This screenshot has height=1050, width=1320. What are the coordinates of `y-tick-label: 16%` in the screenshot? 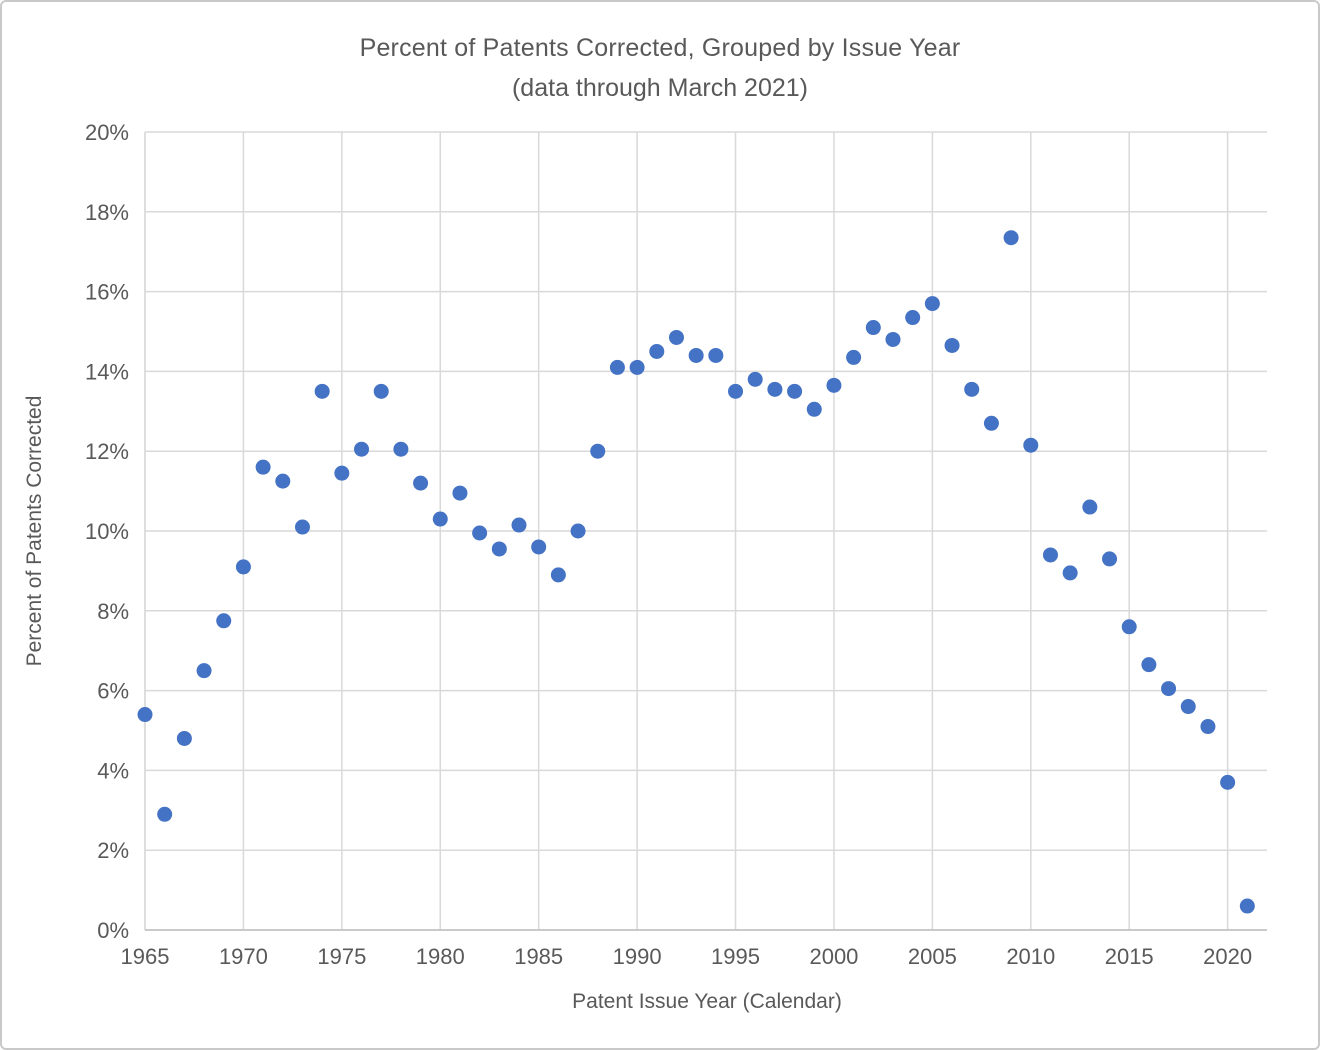 It's located at (107, 292).